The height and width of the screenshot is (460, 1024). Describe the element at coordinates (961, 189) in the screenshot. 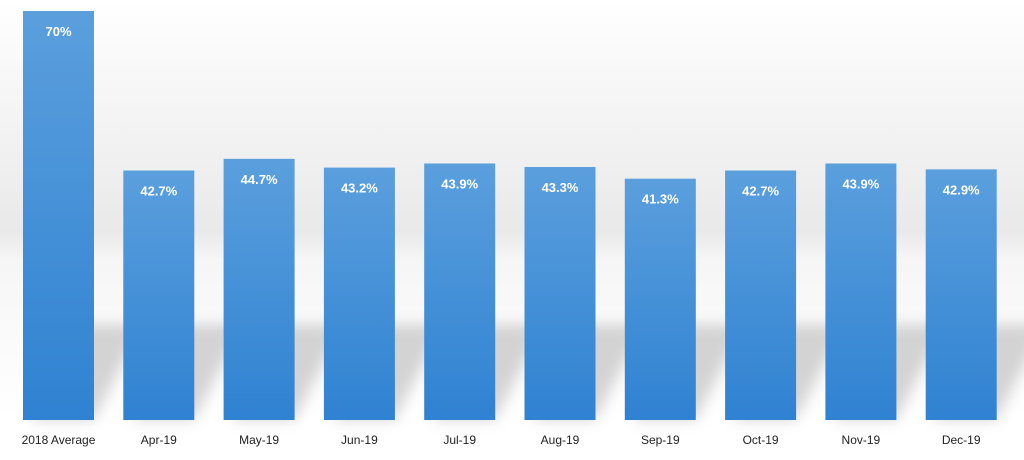

I see `data-label-dec-19: 42.9%` at that location.